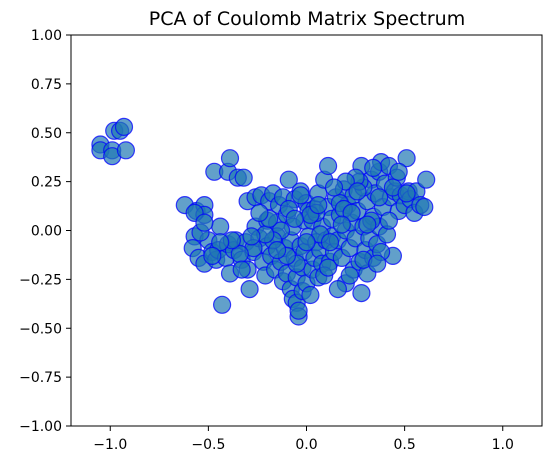  What do you see at coordinates (208, 445) in the screenshot?
I see `x-tick-label: −0.5` at bounding box center [208, 445].